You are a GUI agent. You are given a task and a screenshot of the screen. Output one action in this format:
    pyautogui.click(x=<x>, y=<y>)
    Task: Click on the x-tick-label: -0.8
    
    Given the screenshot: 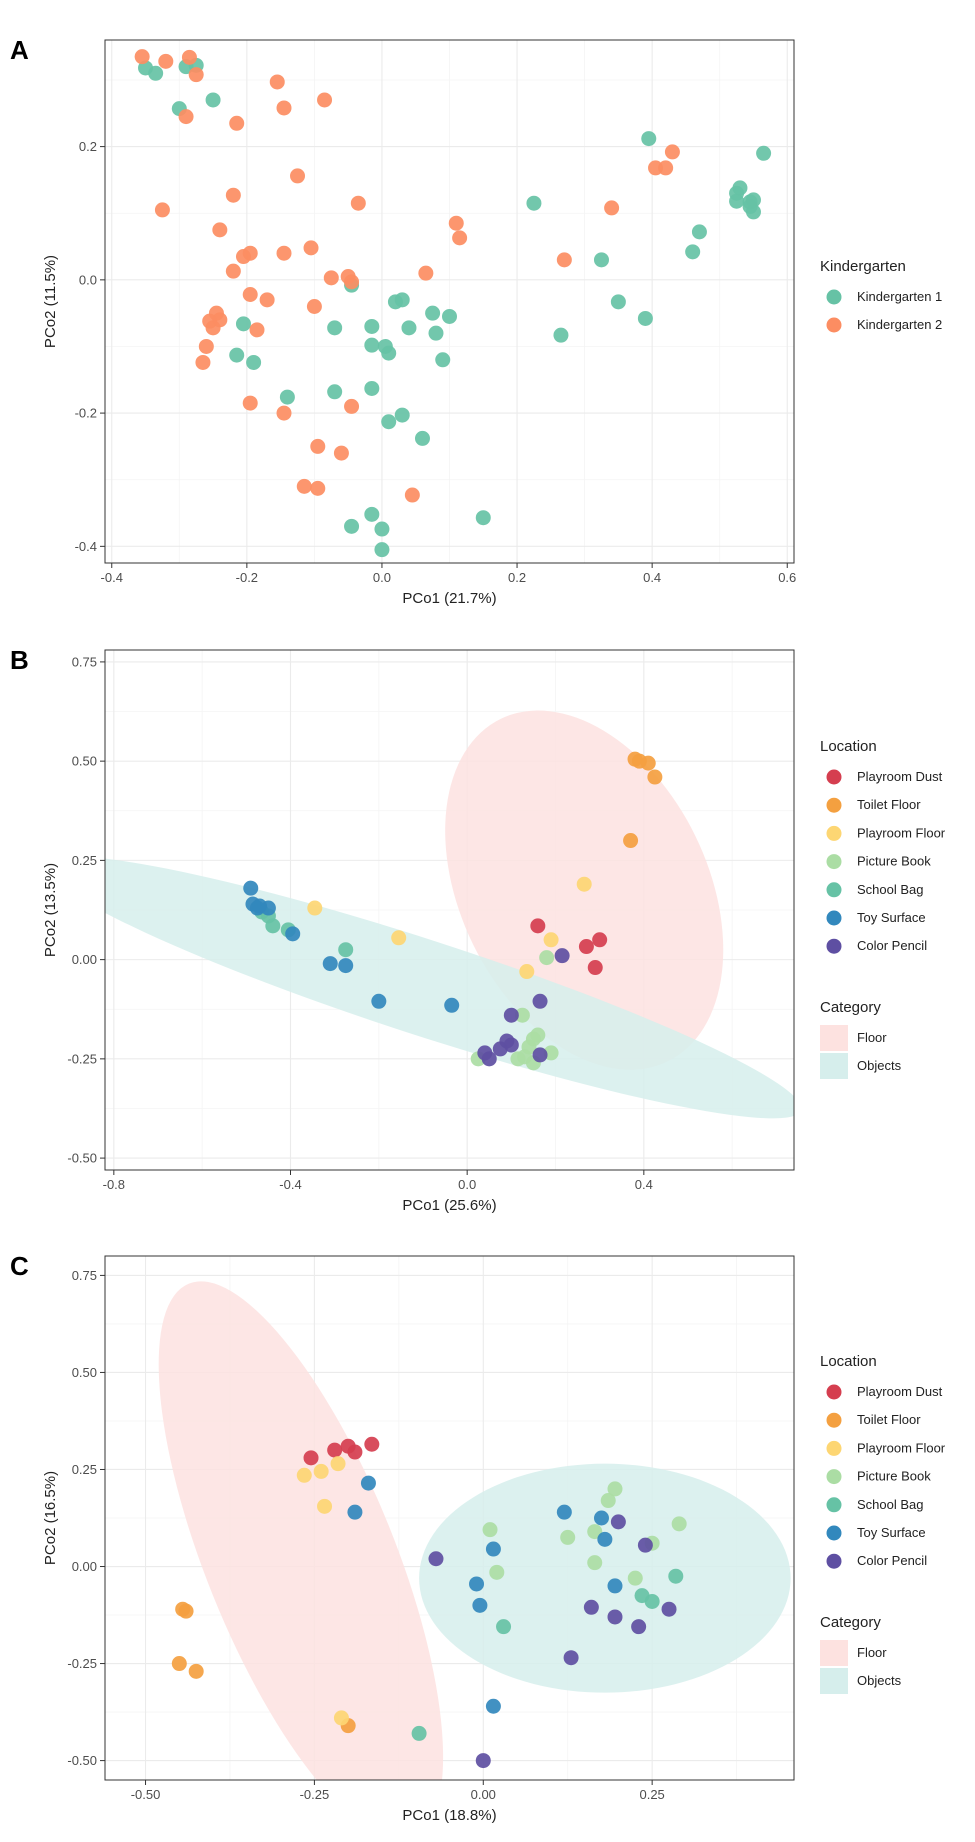 What is the action you would take?
    pyautogui.click(x=114, y=1184)
    